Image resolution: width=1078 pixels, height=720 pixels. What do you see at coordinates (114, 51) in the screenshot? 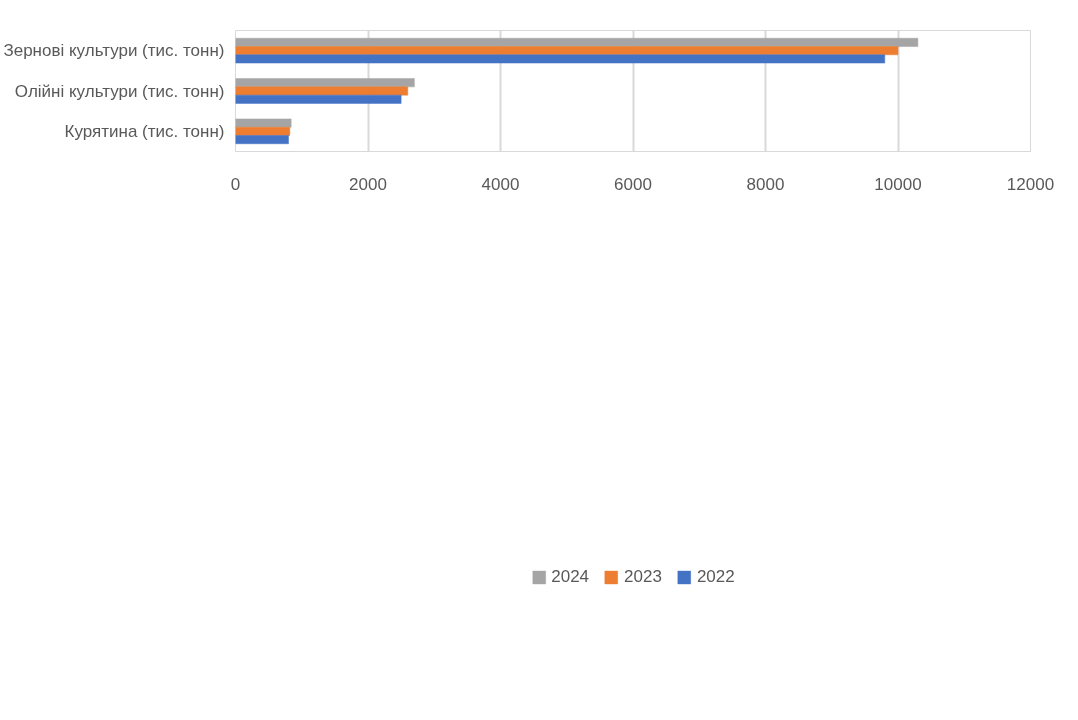
I see `y-tick-label: Зернові культури (тис. тонн)` at bounding box center [114, 51].